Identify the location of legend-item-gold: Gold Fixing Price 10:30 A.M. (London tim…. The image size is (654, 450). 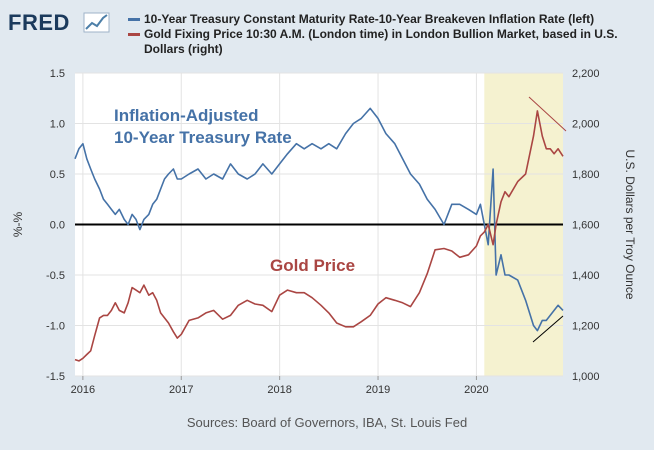
(388, 42).